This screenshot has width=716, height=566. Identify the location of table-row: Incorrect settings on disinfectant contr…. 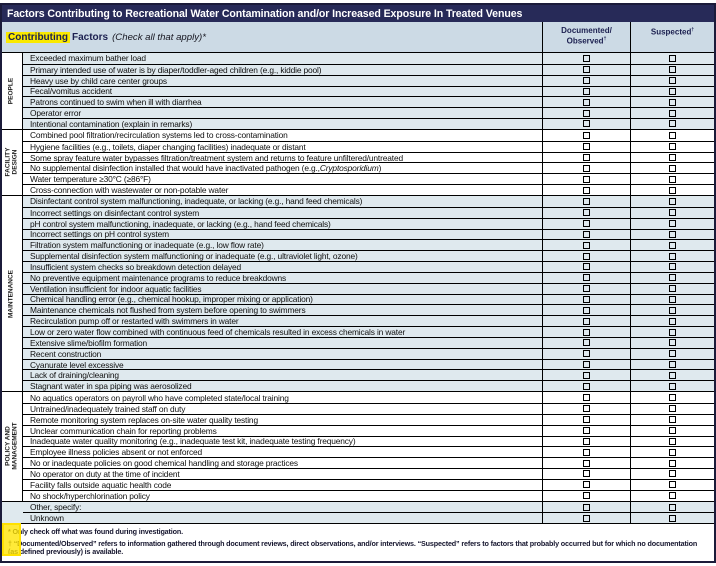
(368, 212).